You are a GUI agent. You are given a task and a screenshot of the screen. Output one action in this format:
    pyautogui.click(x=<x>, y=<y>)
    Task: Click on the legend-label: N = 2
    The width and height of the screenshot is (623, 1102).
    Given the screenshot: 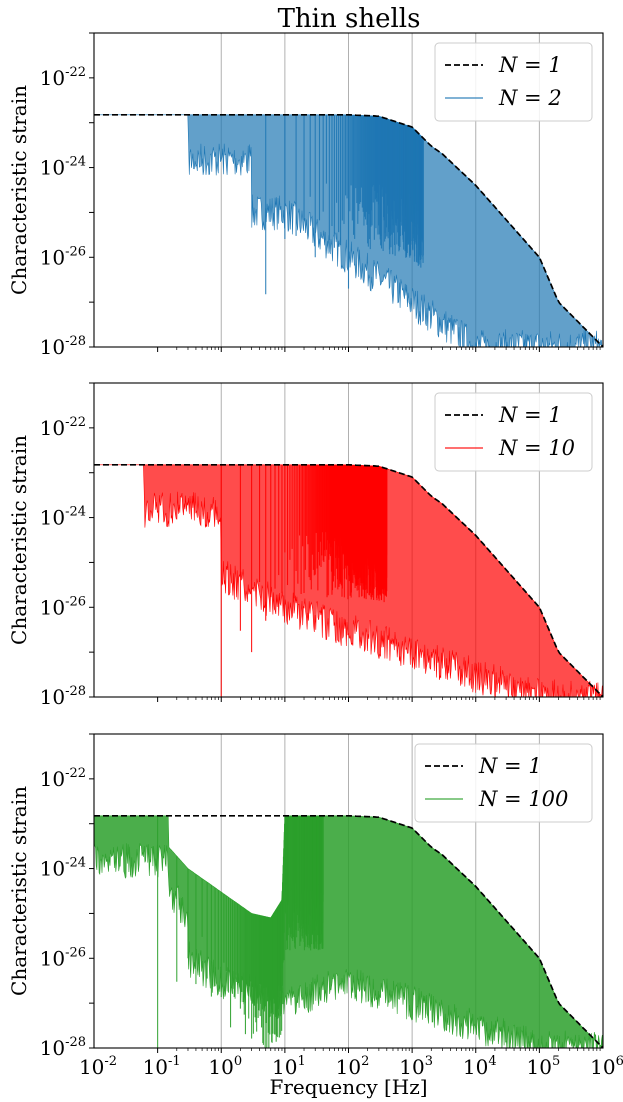 What is the action you would take?
    pyautogui.click(x=530, y=98)
    